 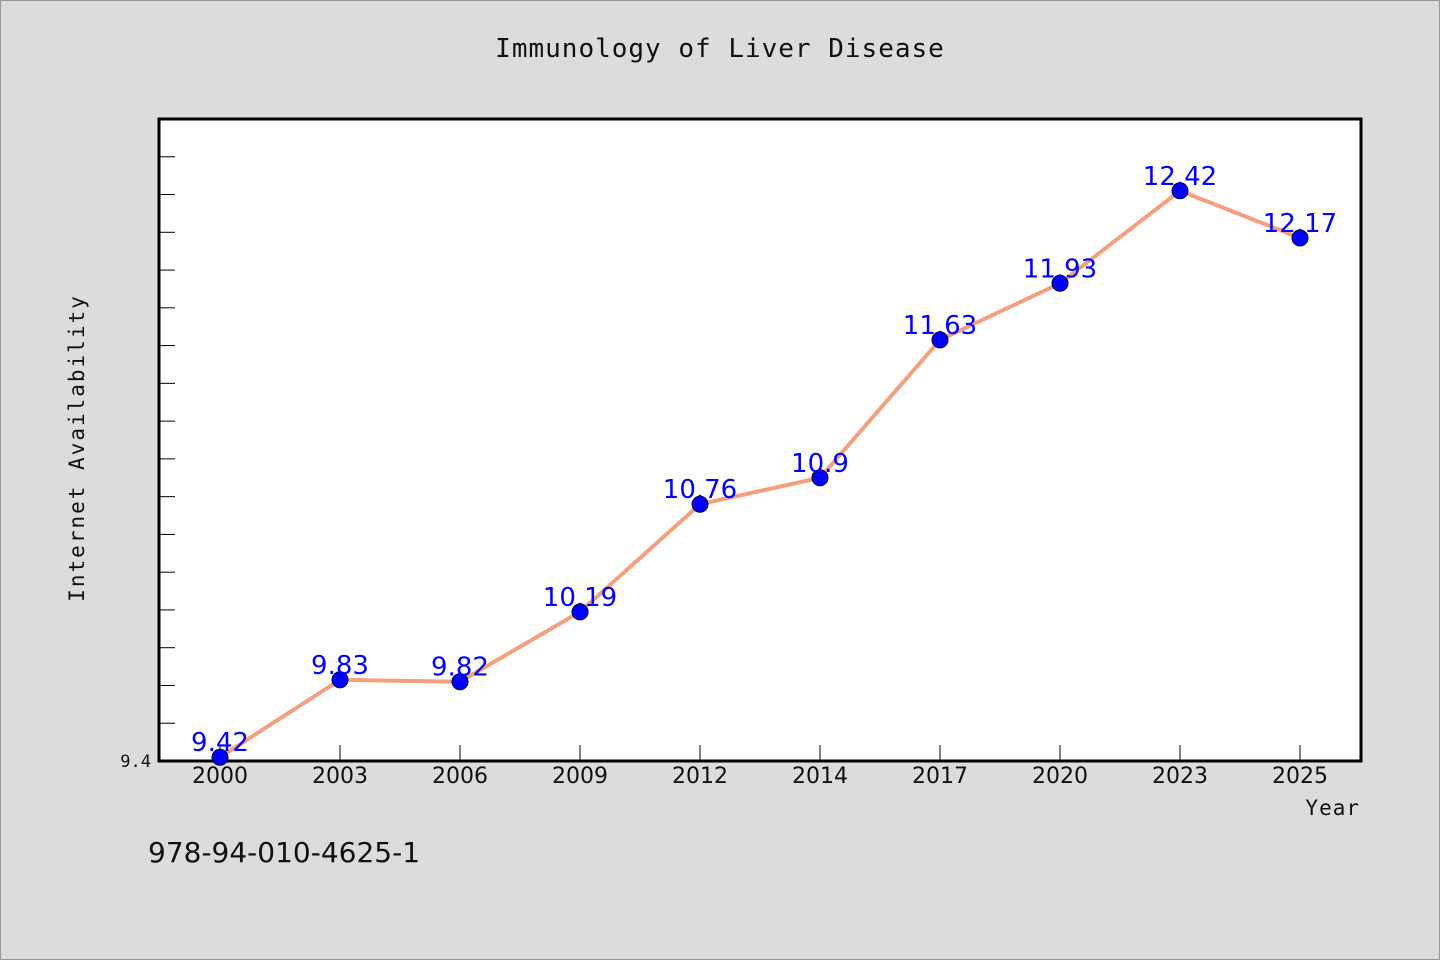 What do you see at coordinates (460, 776) in the screenshot?
I see `x-tick-label: 2006` at bounding box center [460, 776].